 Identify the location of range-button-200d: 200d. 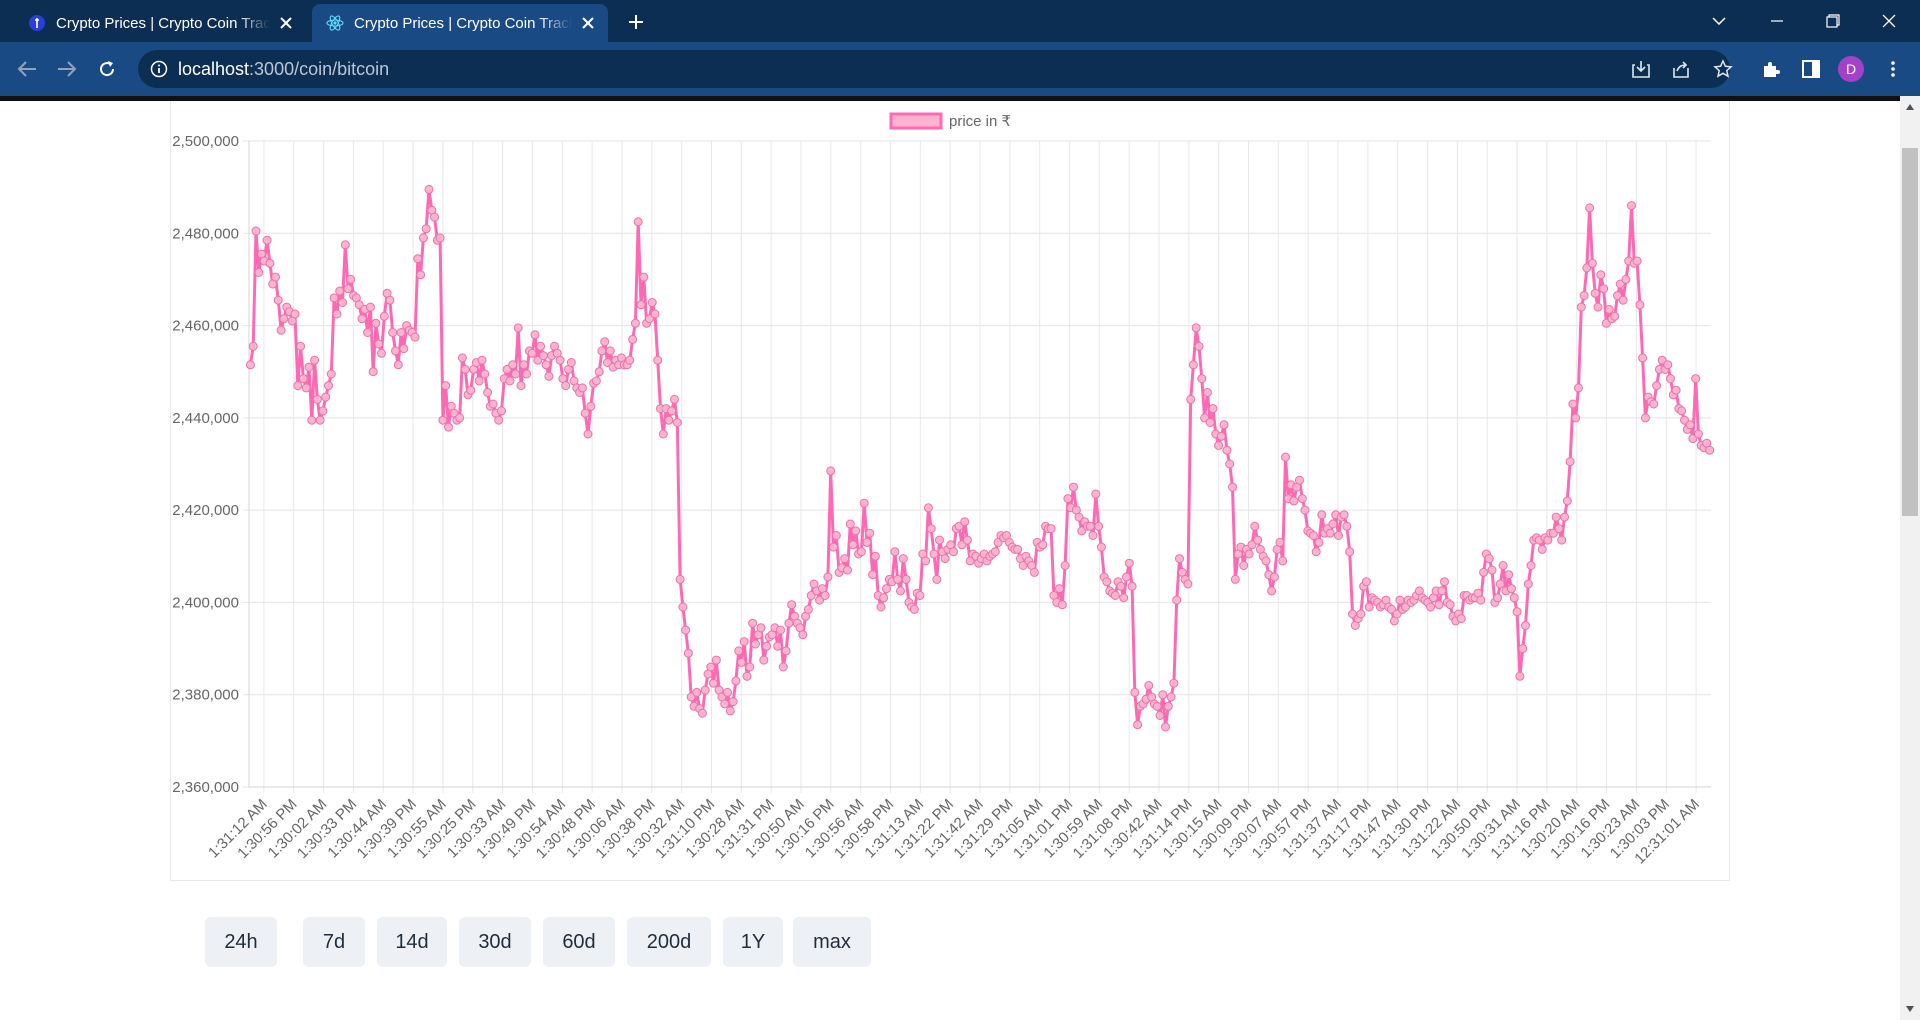
(669, 942).